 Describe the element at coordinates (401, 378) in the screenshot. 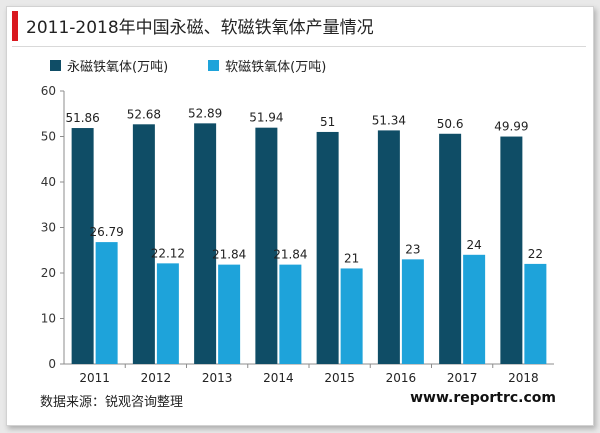

I see `x-tick-label: 2016` at that location.